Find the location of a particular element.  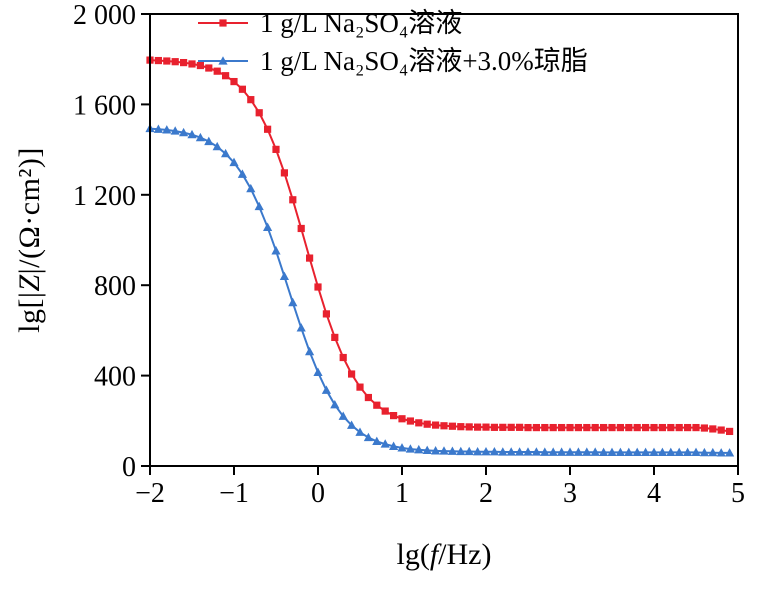

y-tick-label: 1 200 is located at coordinates (104, 196).